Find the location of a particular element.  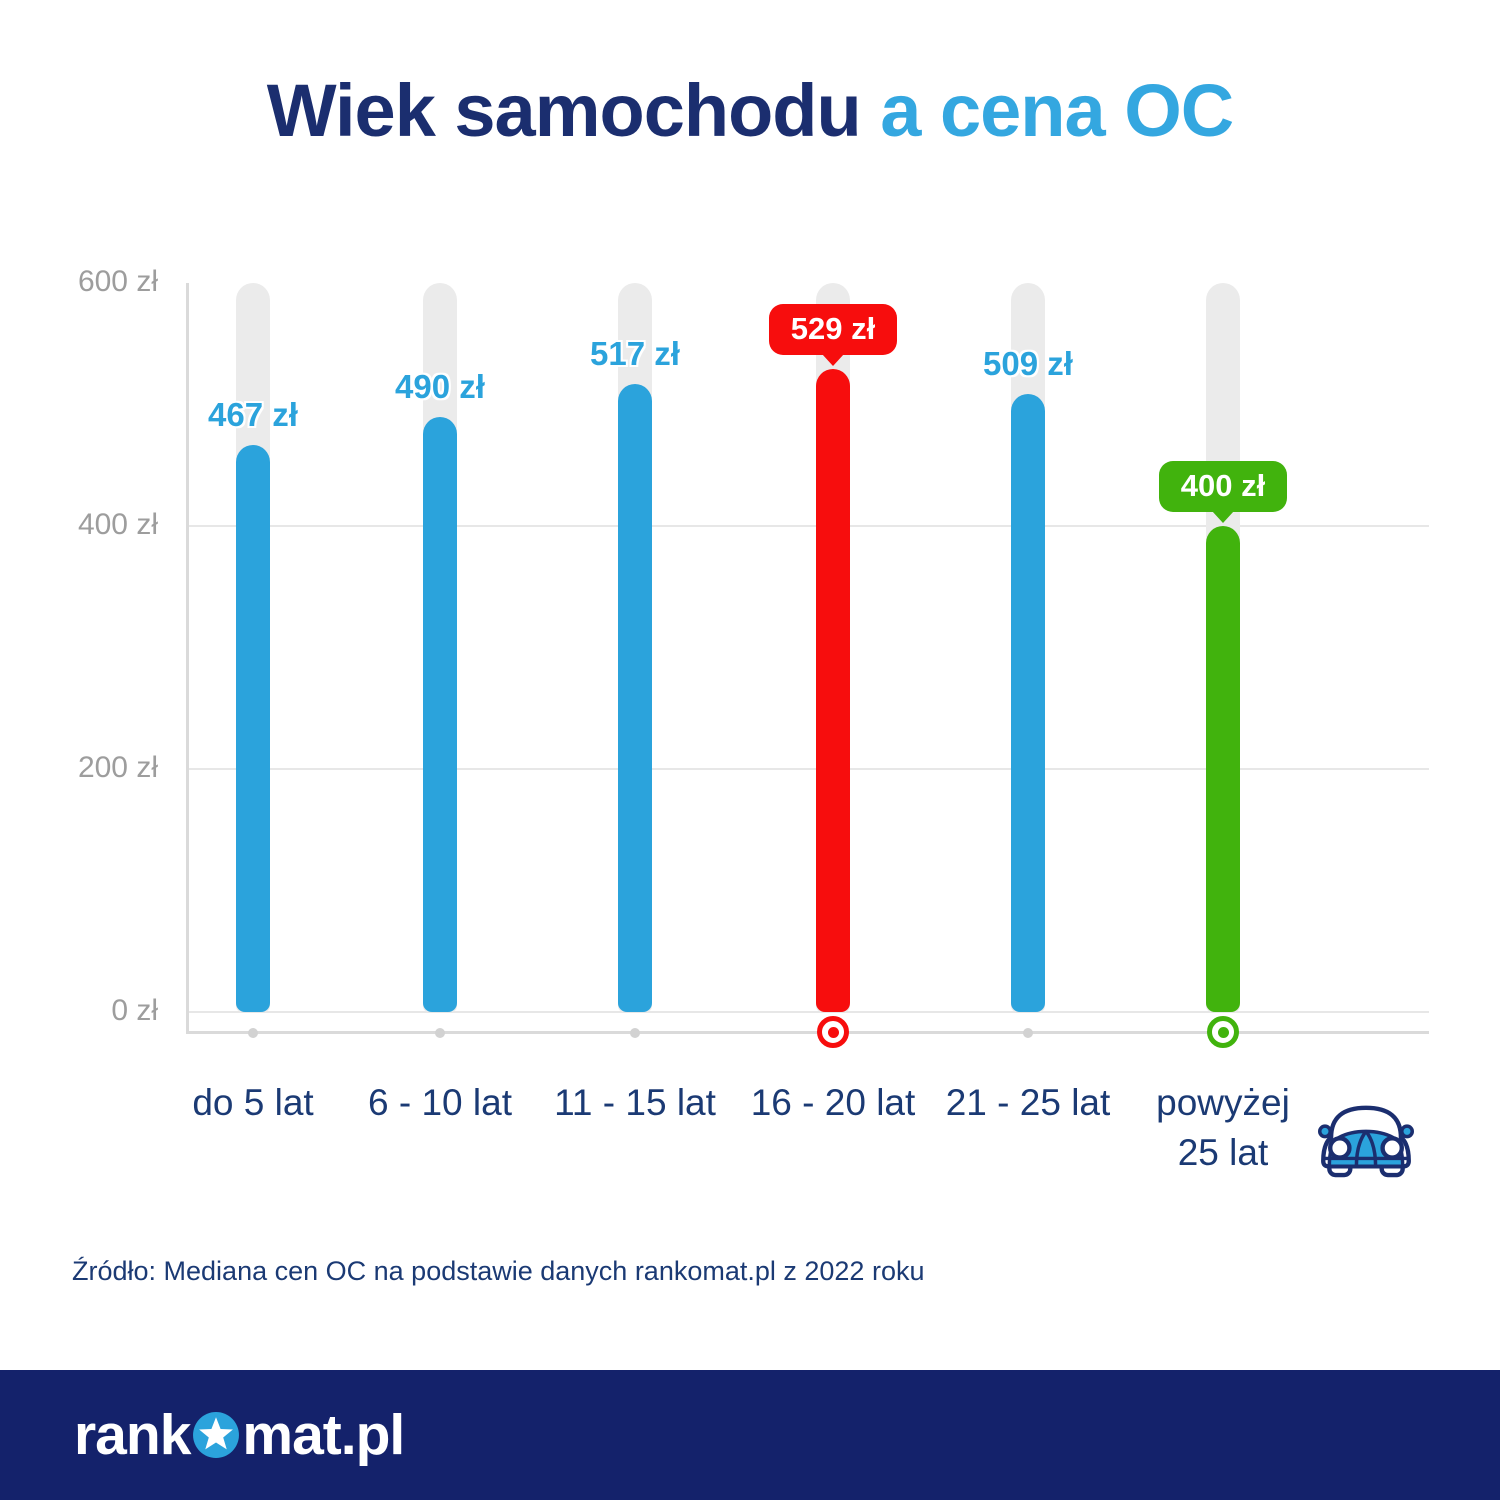

footer-bar: rank mat.pl is located at coordinates (750, 1435).